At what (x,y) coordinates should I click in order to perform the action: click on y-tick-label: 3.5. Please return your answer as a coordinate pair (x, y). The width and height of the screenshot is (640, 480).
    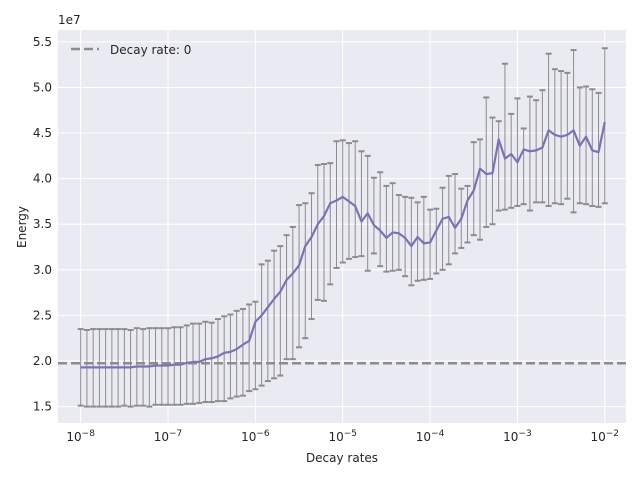
    Looking at the image, I should click on (42, 224).